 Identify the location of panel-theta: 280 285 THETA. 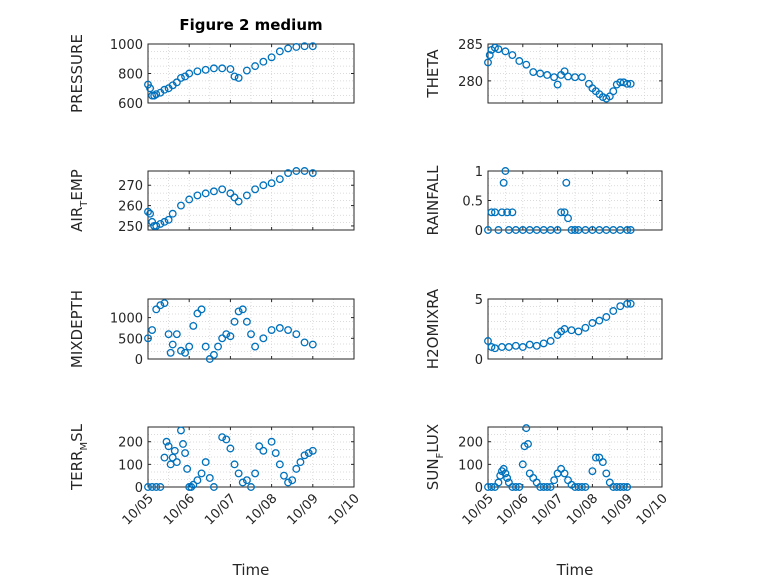
(543, 71).